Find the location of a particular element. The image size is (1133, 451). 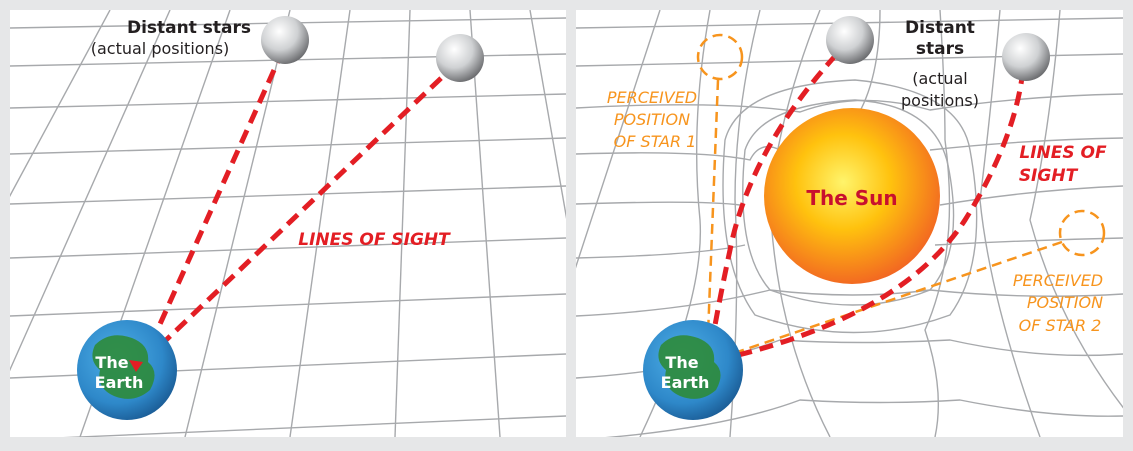

left-earth-label-line2: Earth is located at coordinates (119, 382).